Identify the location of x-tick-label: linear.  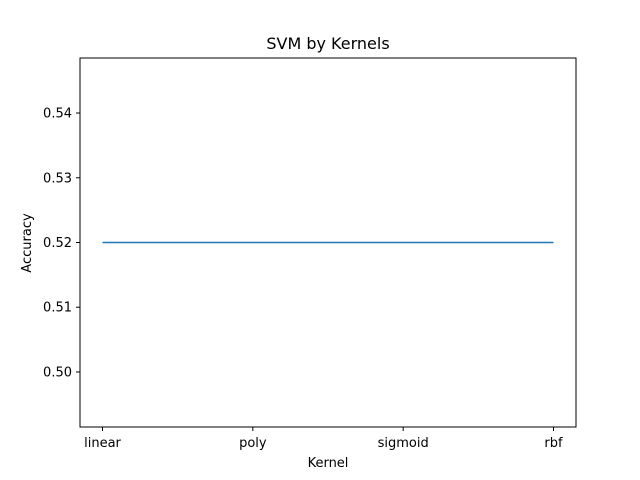
(102, 443).